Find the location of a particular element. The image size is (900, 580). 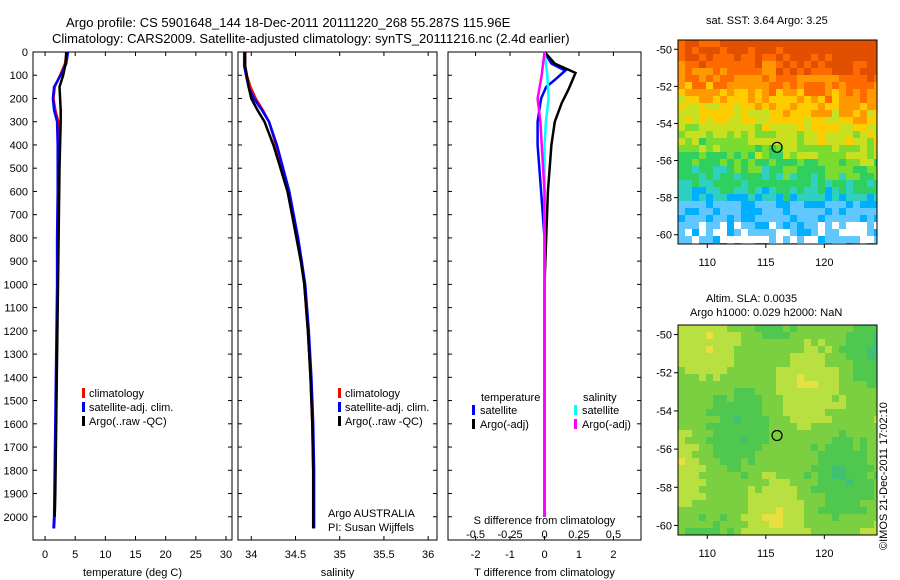

pi-label: PI: Susan Wijffels is located at coordinates (371, 528).